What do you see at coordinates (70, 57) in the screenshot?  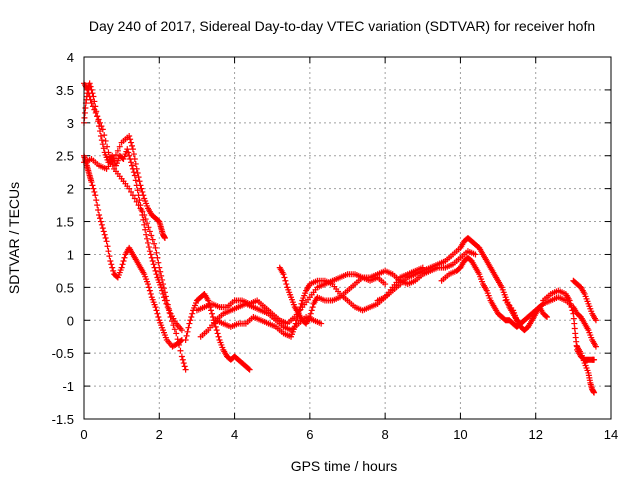 I see `y-tick-label: 4` at bounding box center [70, 57].